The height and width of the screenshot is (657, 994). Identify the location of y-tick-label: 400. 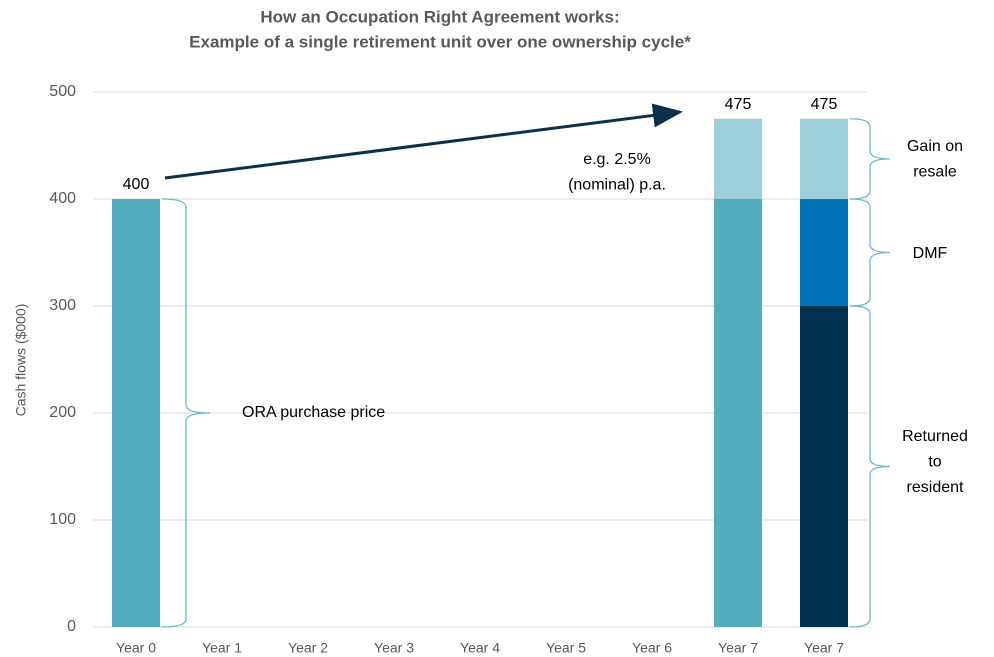
(62, 198).